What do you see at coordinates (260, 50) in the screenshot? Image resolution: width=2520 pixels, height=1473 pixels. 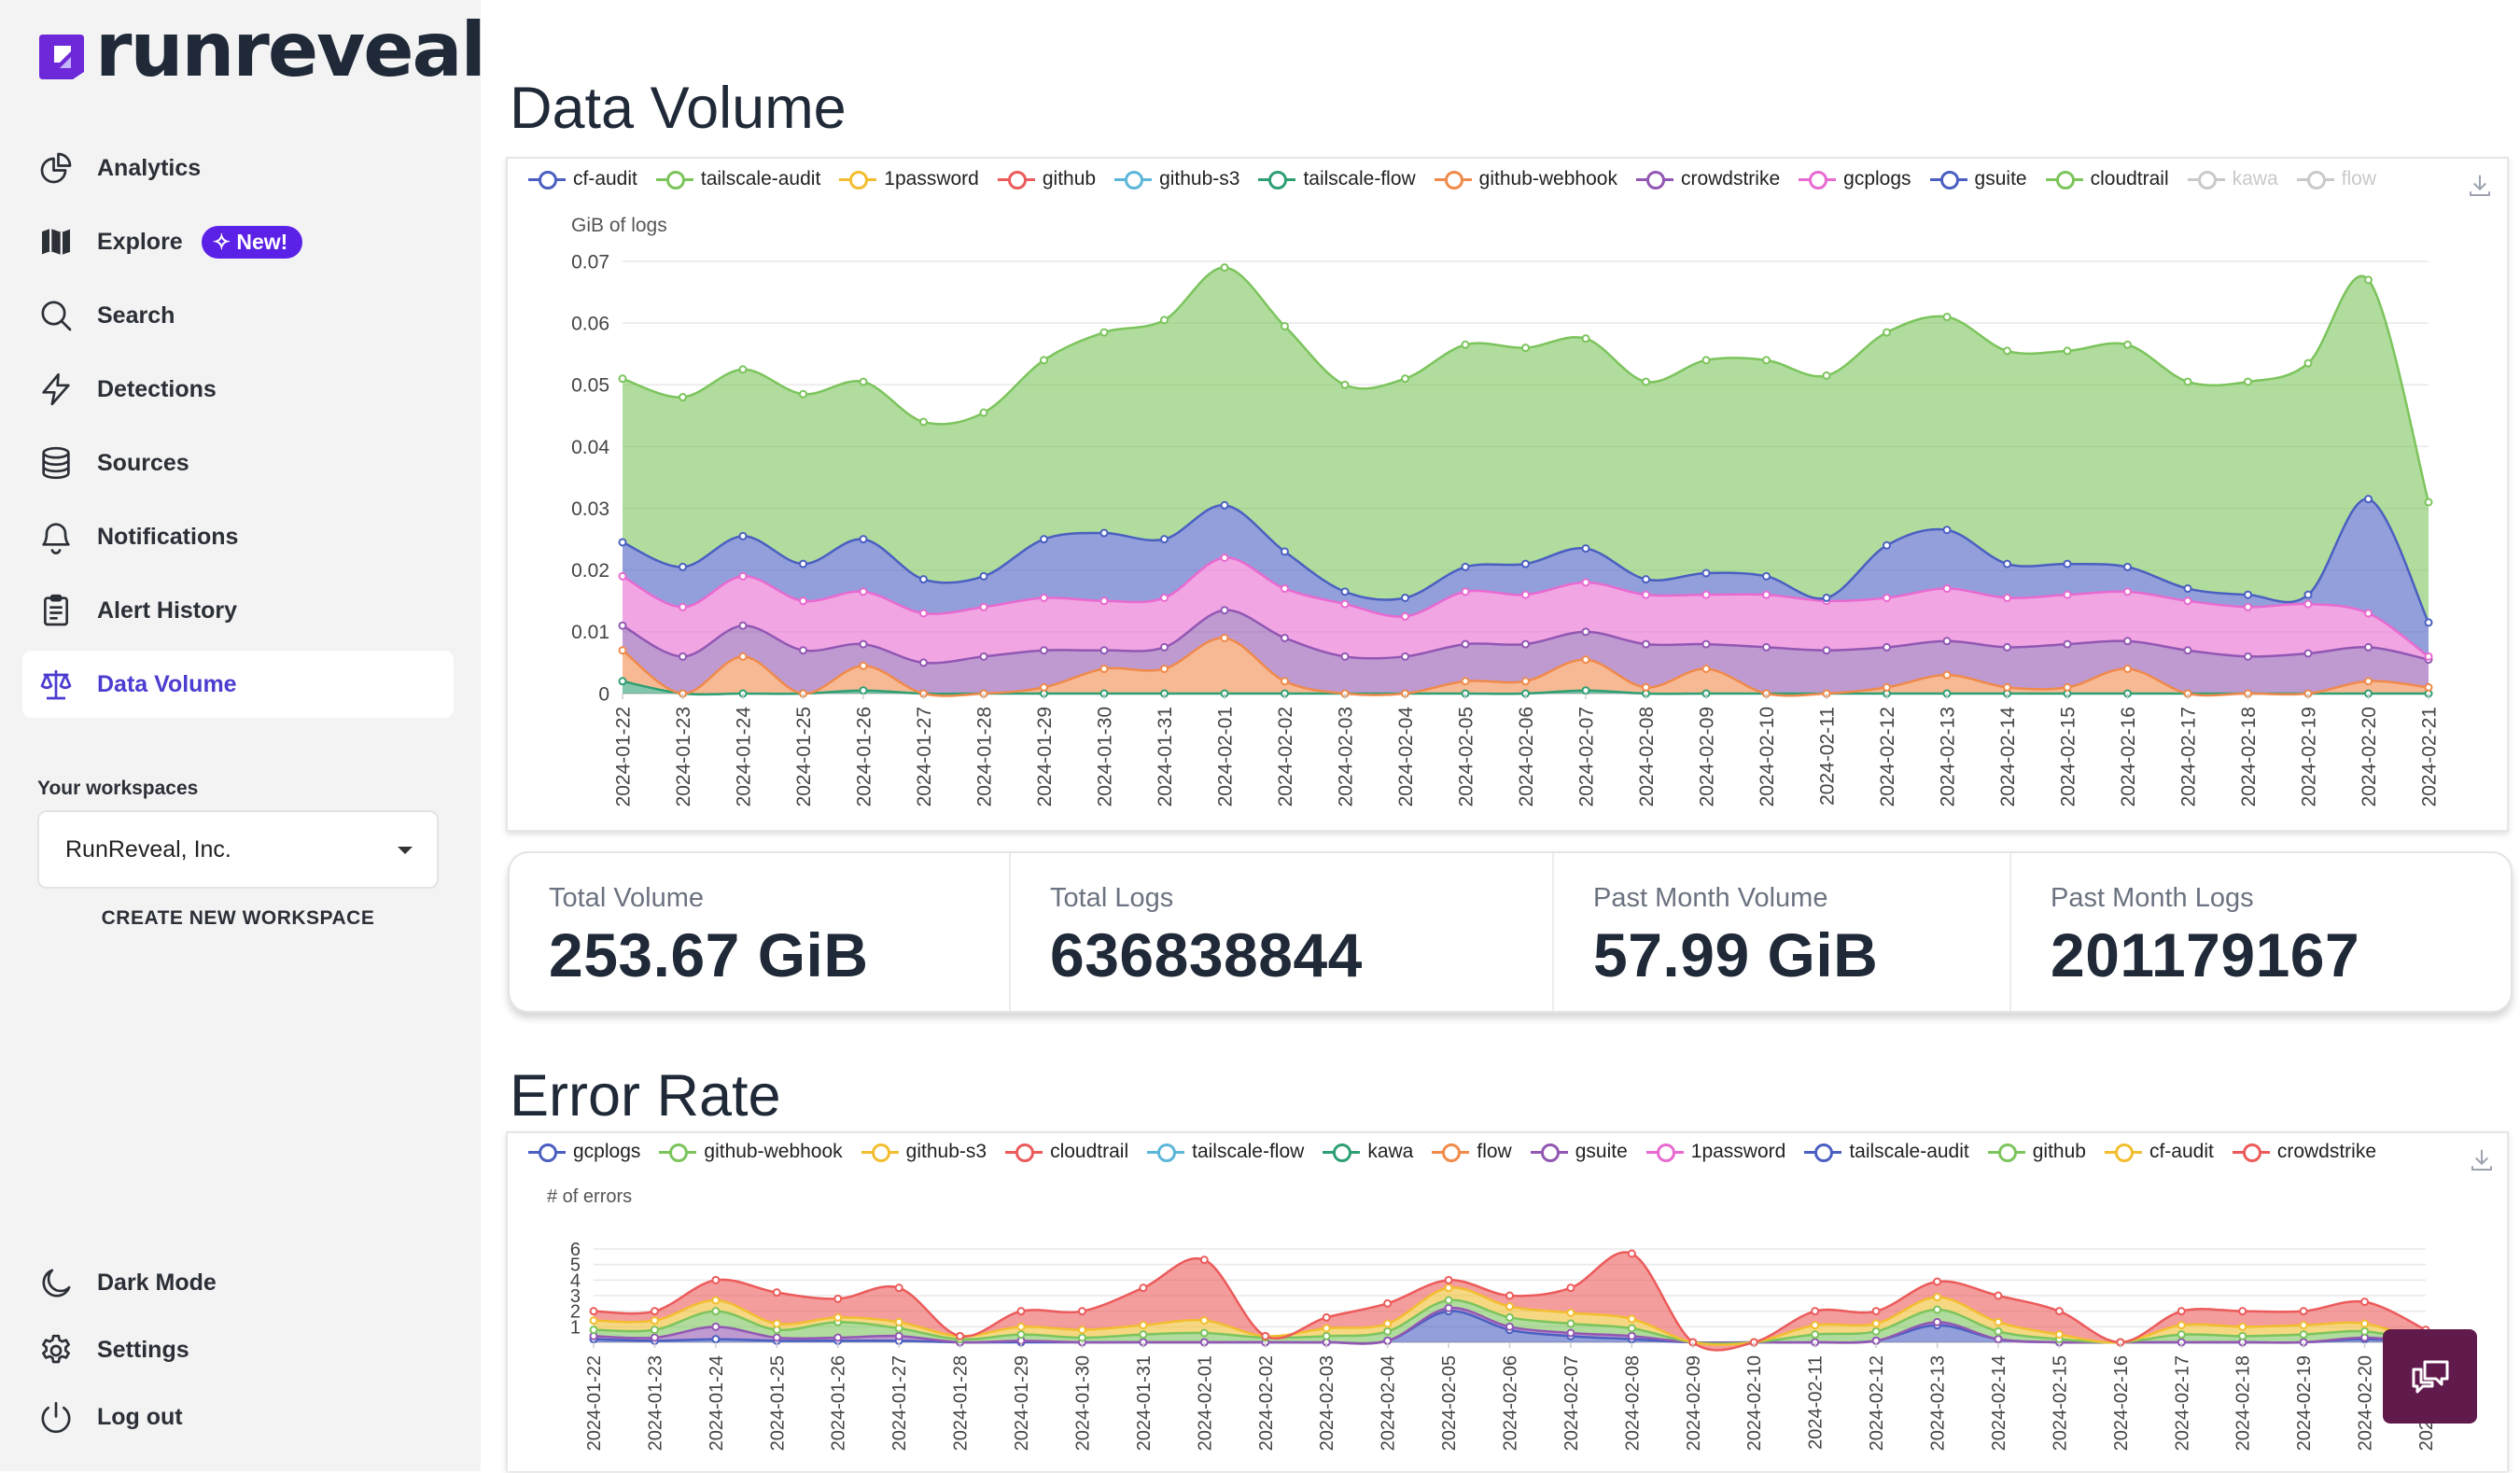 I see `logo: runreveal` at bounding box center [260, 50].